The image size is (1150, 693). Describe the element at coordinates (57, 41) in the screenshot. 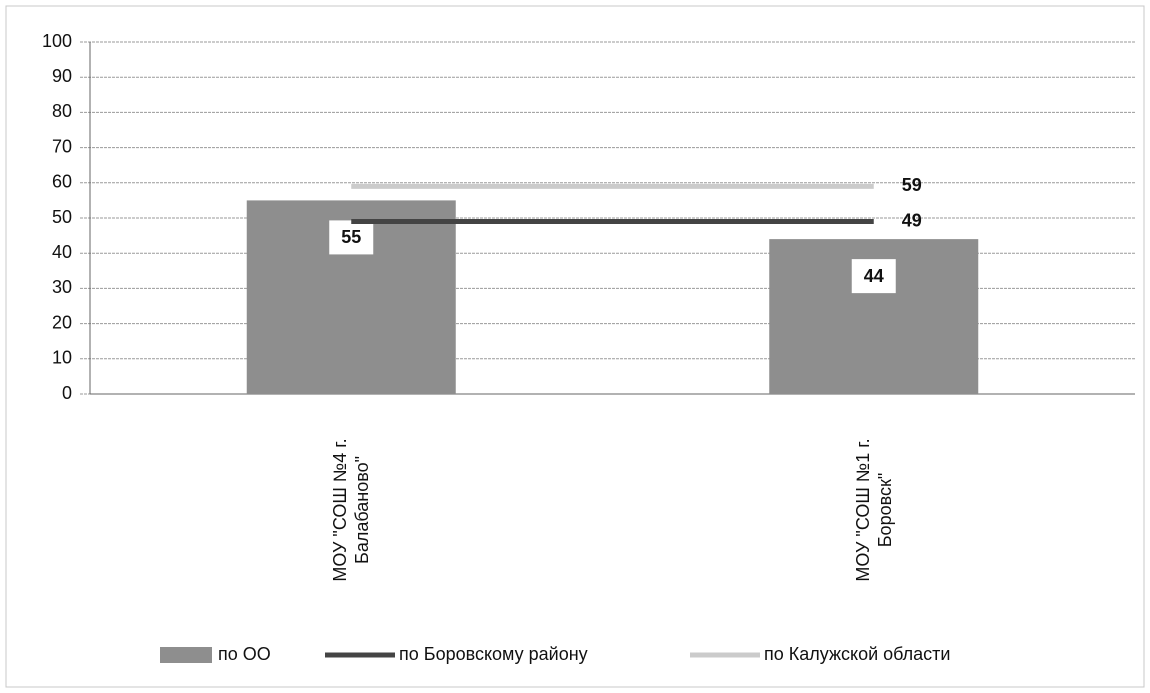

I see `y-tick-label: 100` at that location.